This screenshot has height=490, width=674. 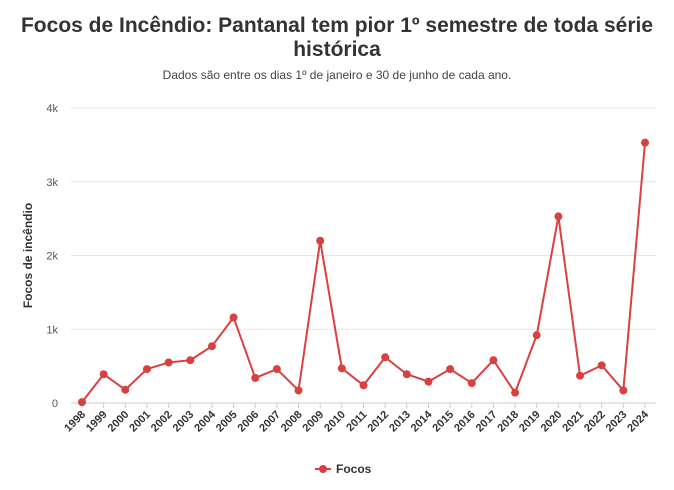 I want to click on x-tick-label: 2011, so click(x=356, y=421).